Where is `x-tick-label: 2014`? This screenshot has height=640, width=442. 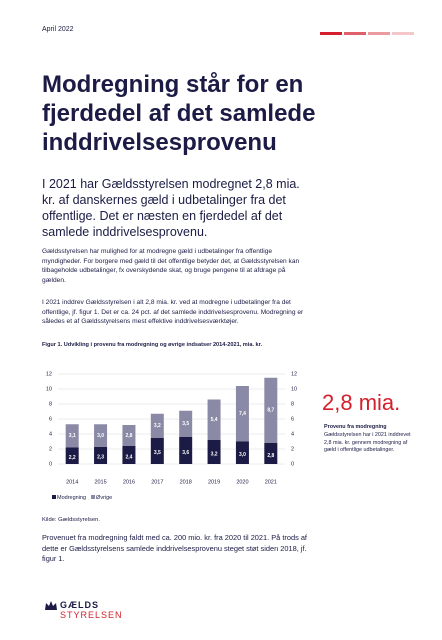
x-tick-label: 2014 is located at coordinates (72, 482).